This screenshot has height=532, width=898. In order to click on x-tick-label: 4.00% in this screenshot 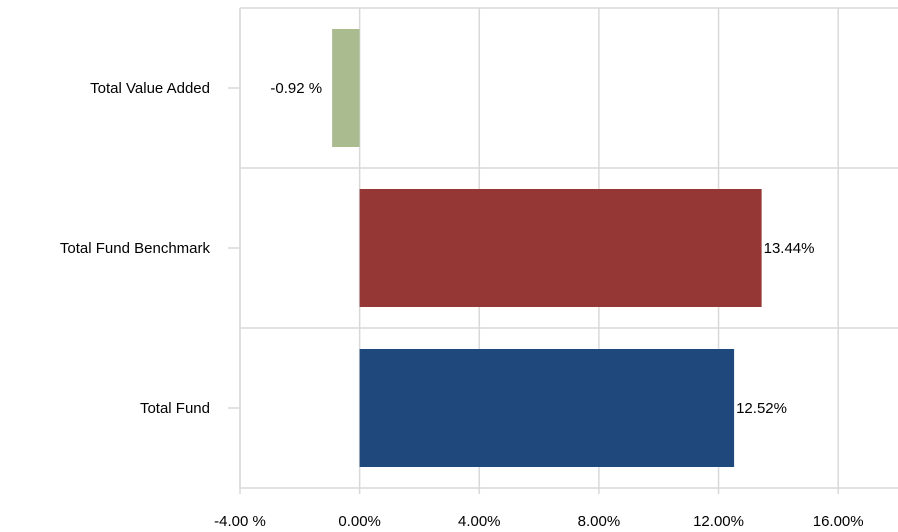, I will do `click(479, 521)`.